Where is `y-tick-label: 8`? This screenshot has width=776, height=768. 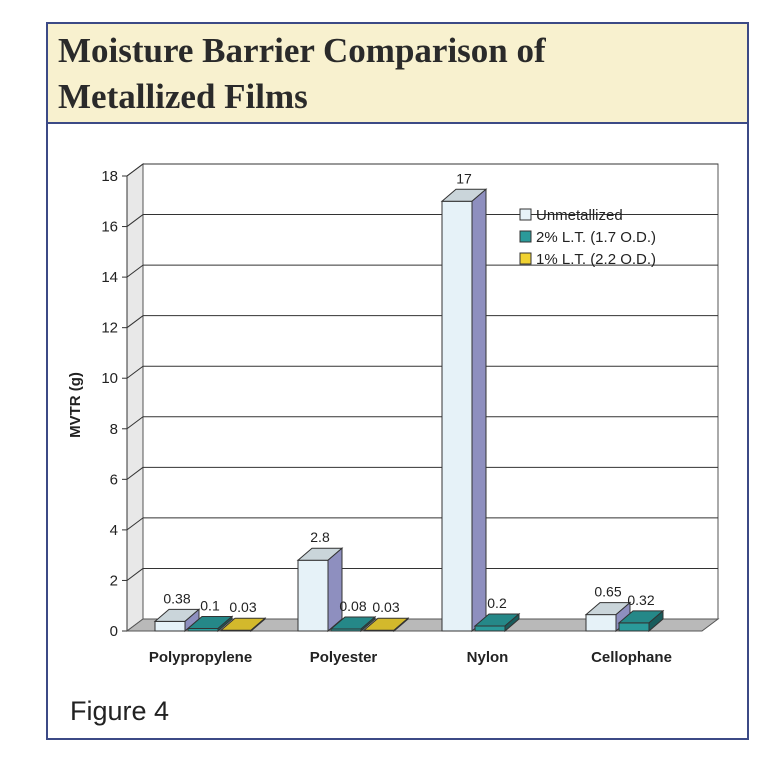
y-tick-label: 8 is located at coordinates (114, 429).